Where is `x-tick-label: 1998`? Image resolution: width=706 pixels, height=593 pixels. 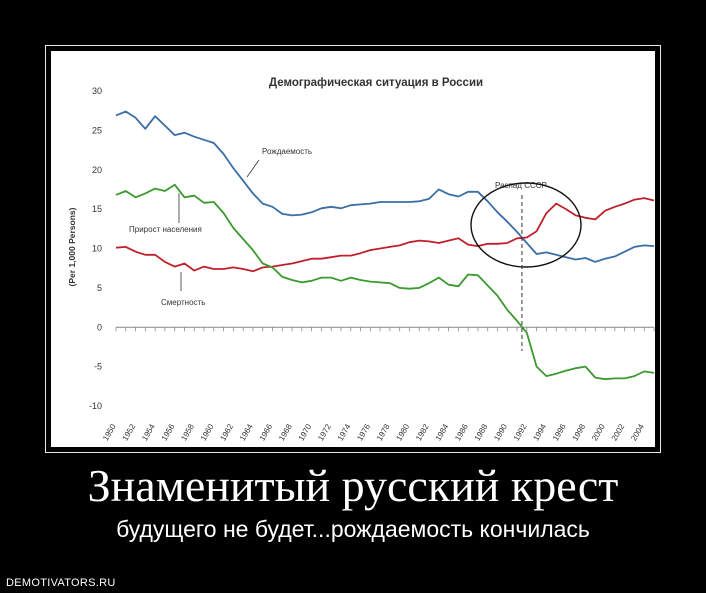 x-tick-label: 1998 is located at coordinates (579, 432).